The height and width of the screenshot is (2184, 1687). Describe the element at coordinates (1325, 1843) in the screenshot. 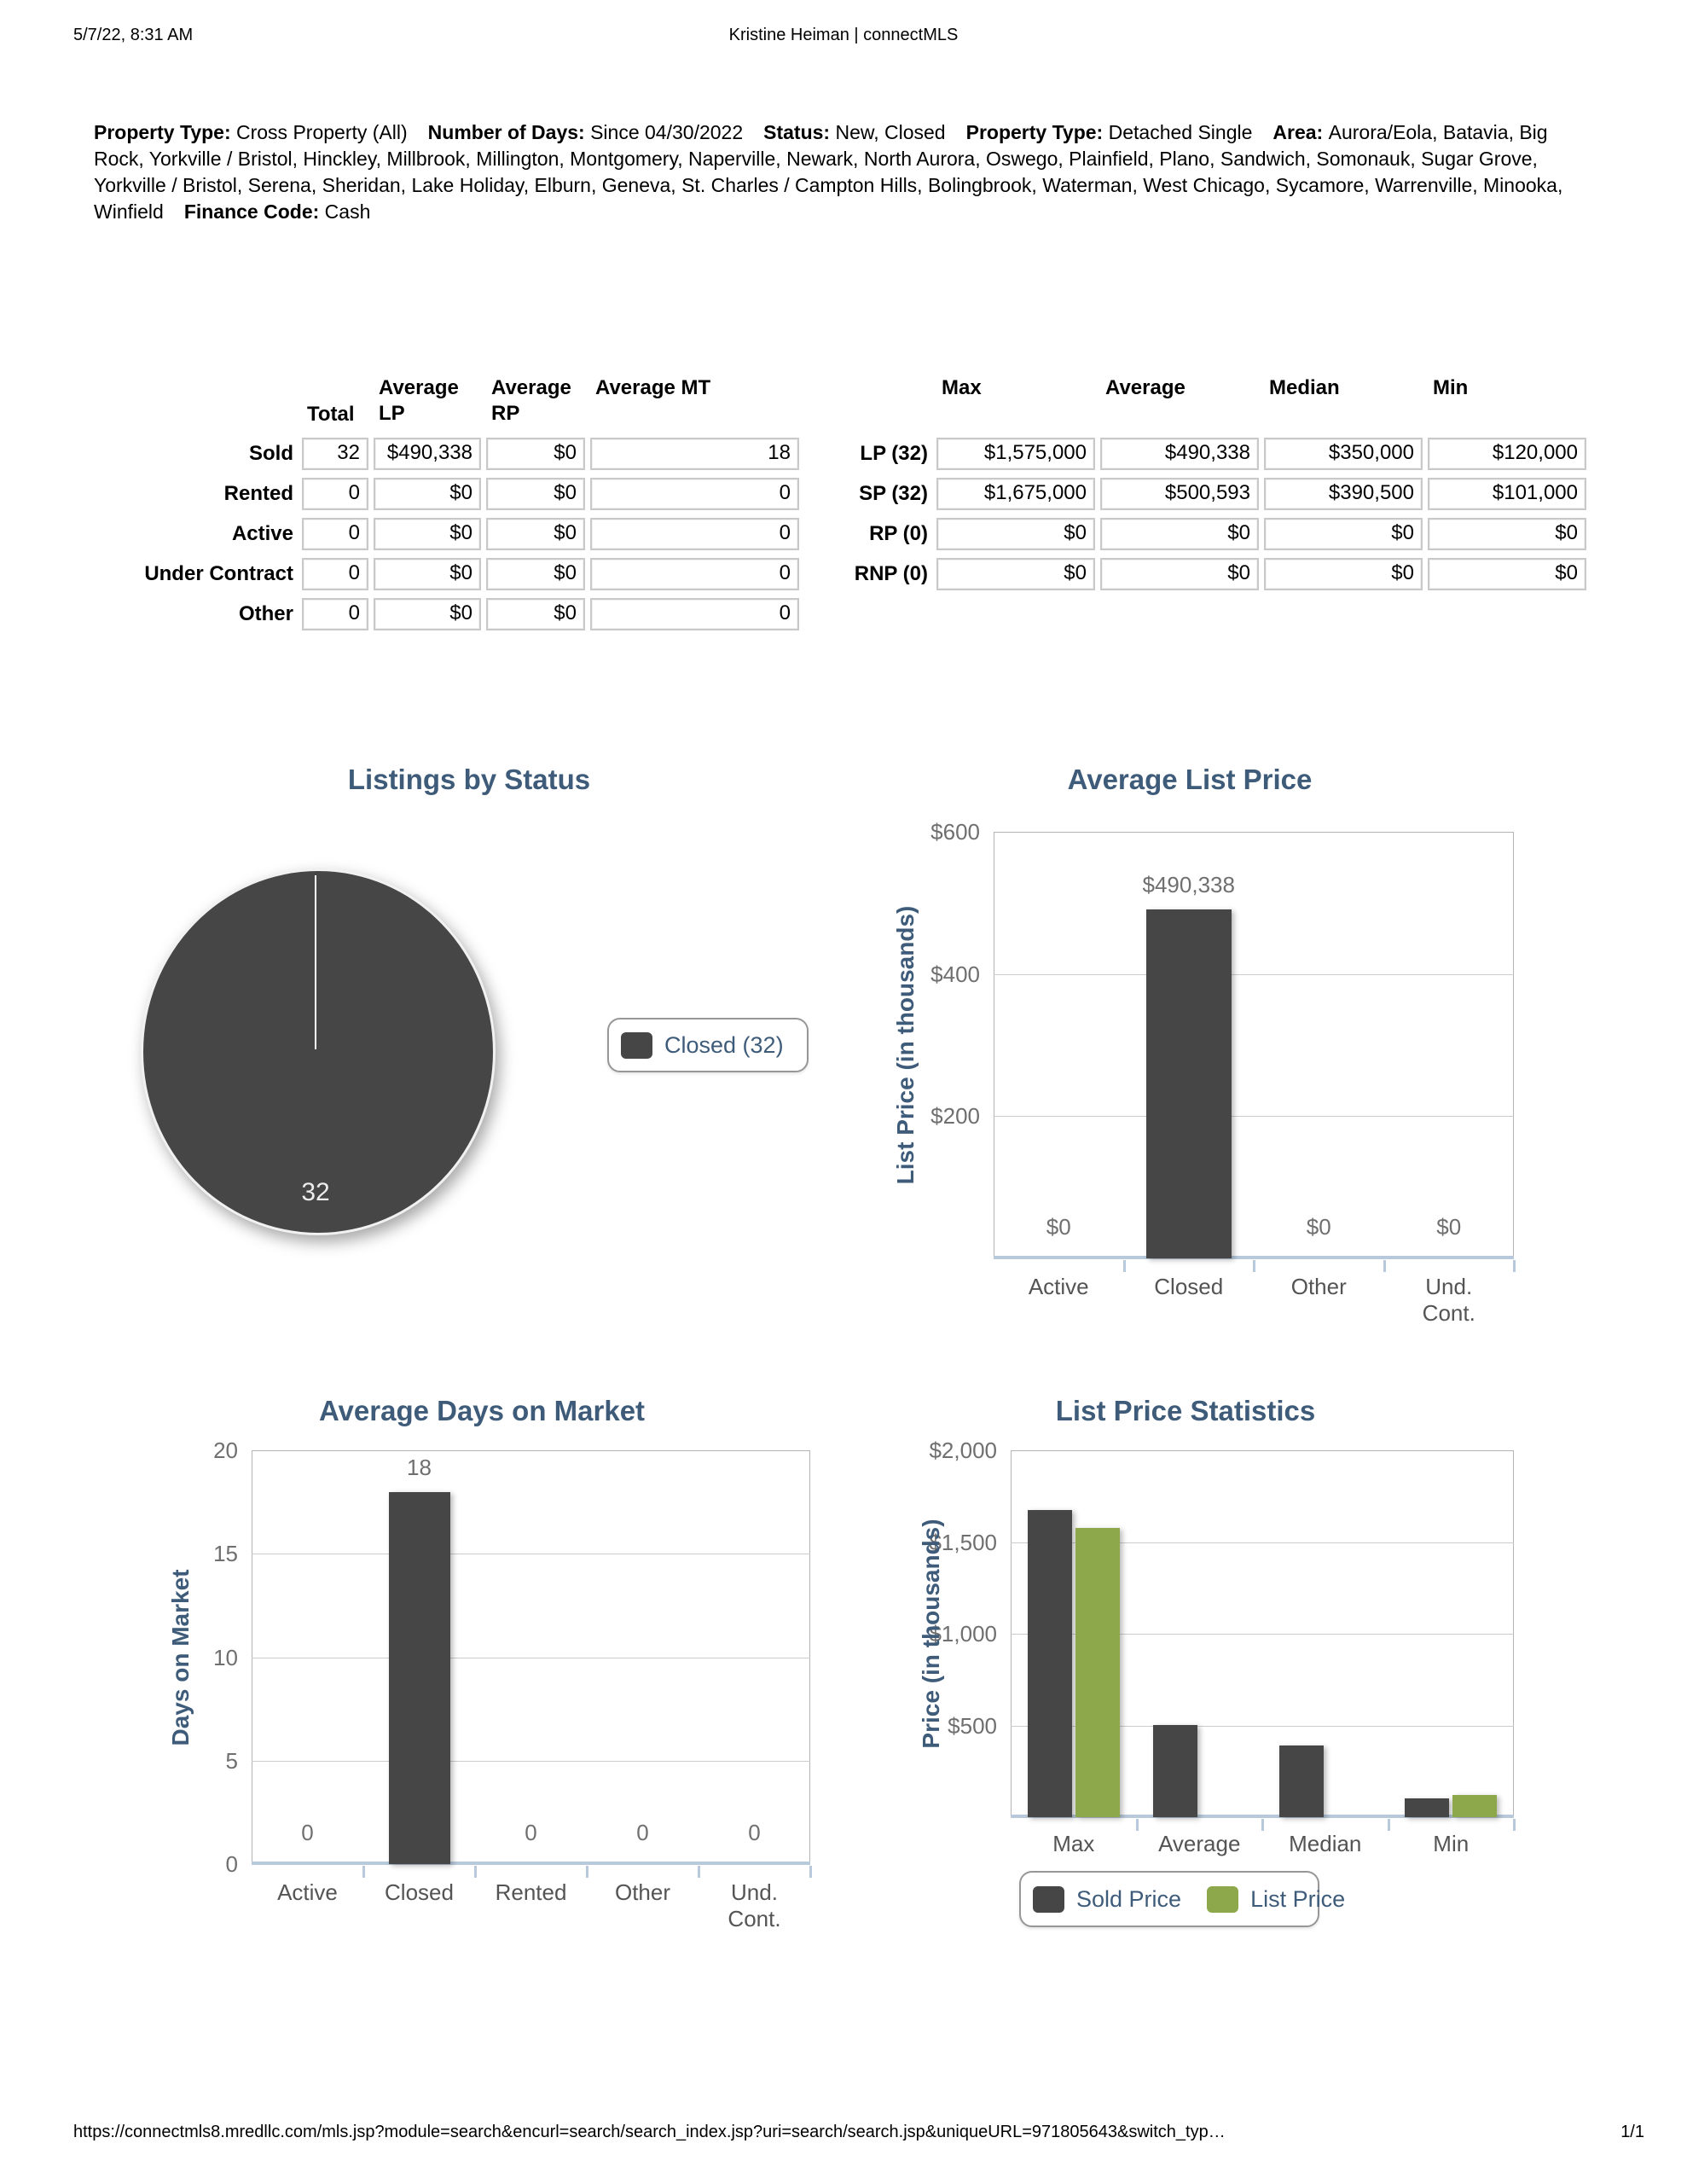

I see `category-label: Median` at that location.